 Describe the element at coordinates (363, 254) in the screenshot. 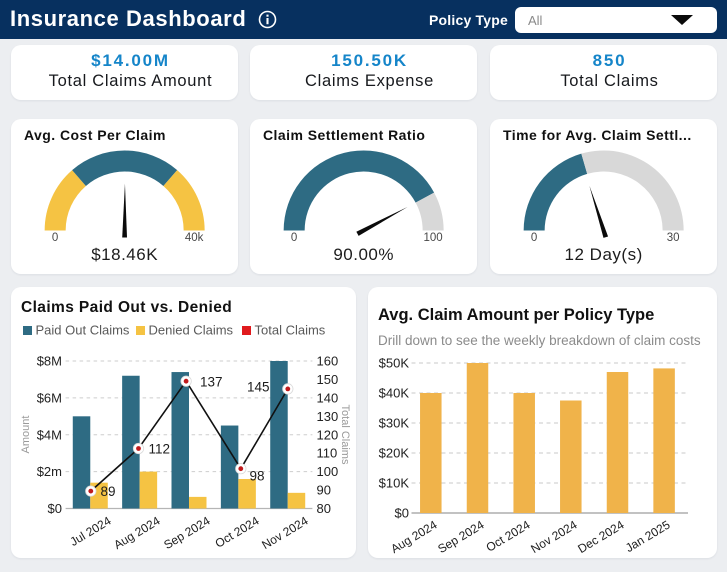

I see `svg-text: 90.00%` at that location.